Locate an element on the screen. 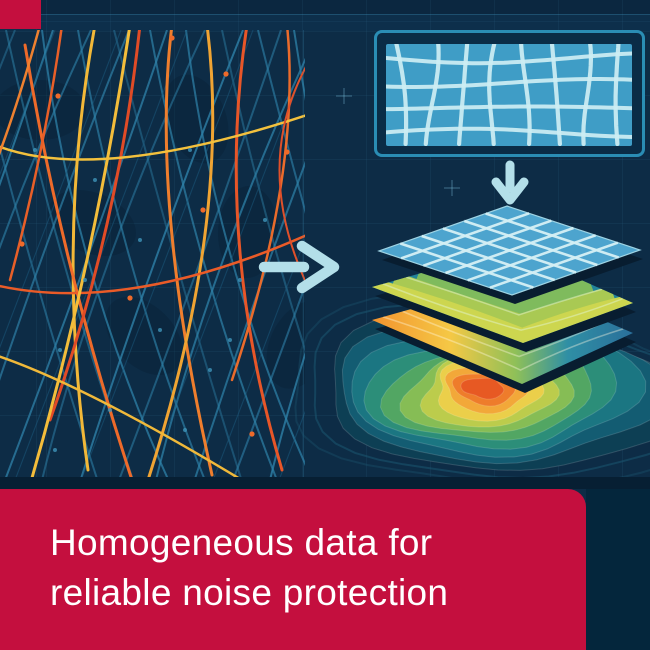 This screenshot has width=650, height=650. warped-grid-illustration is located at coordinates (509, 95).